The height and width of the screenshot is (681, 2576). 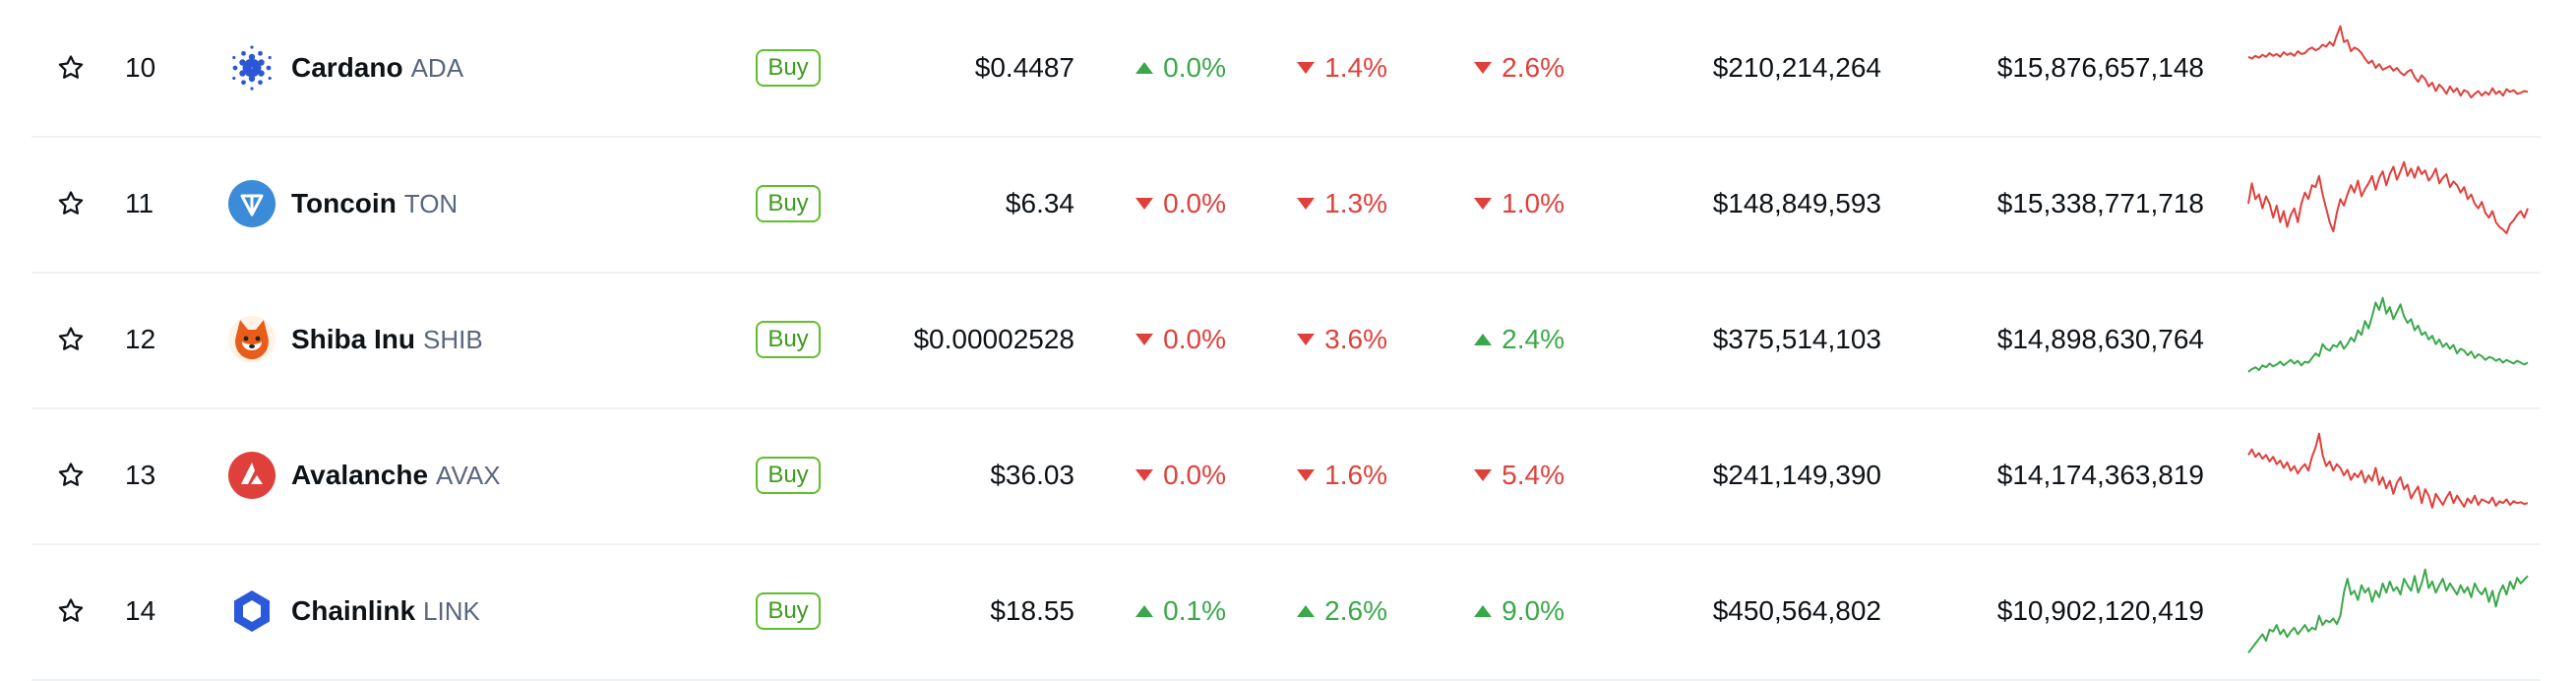 I want to click on change-24h-value: 3.6%, so click(x=1355, y=339).